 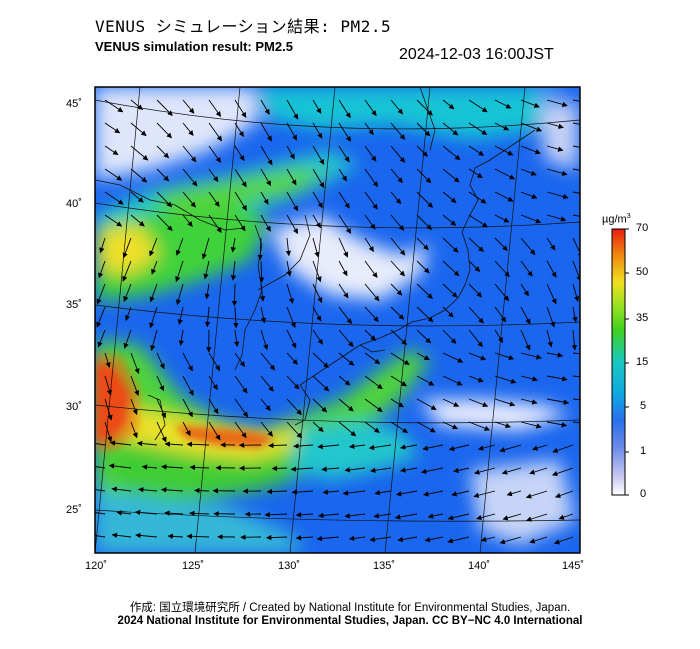 I want to click on colorbar-label: 5, so click(x=643, y=406).